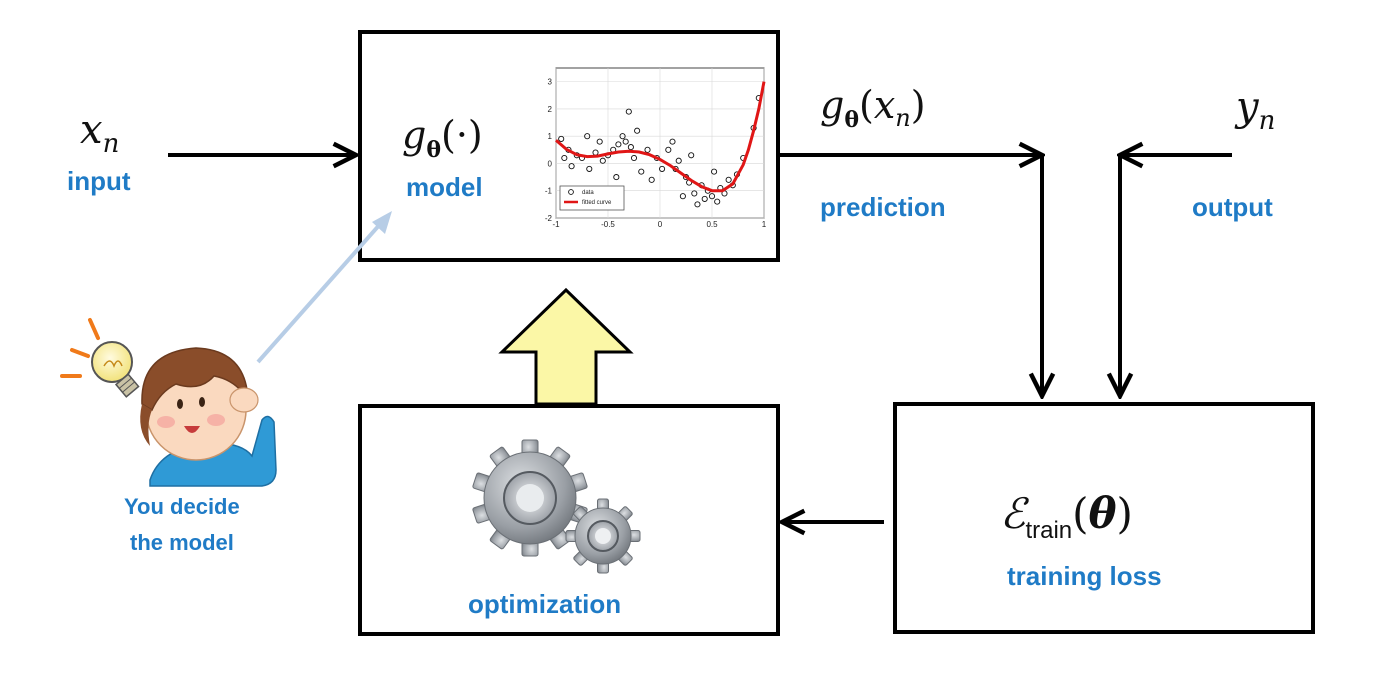 The image size is (1392, 681). Describe the element at coordinates (1254, 110) in the screenshot. I see `output-symbol: yn` at that location.